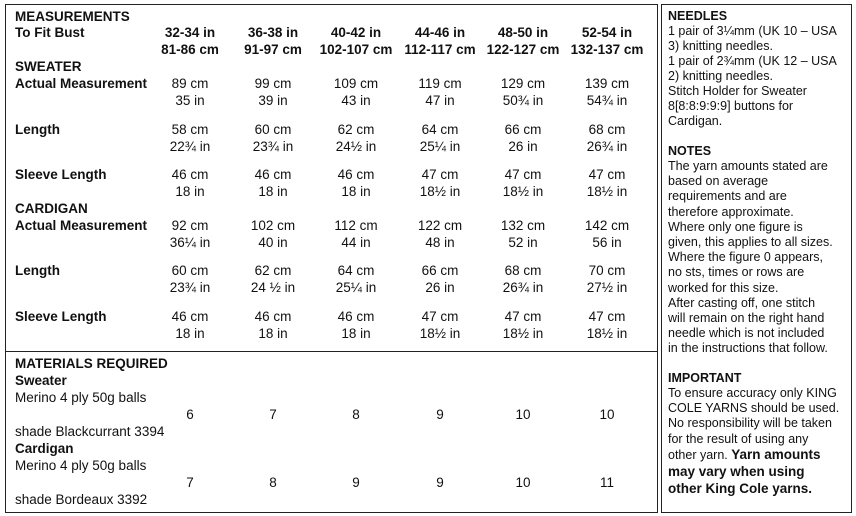 This screenshot has height=516, width=856. I want to click on value-in: 48 in, so click(440, 242).